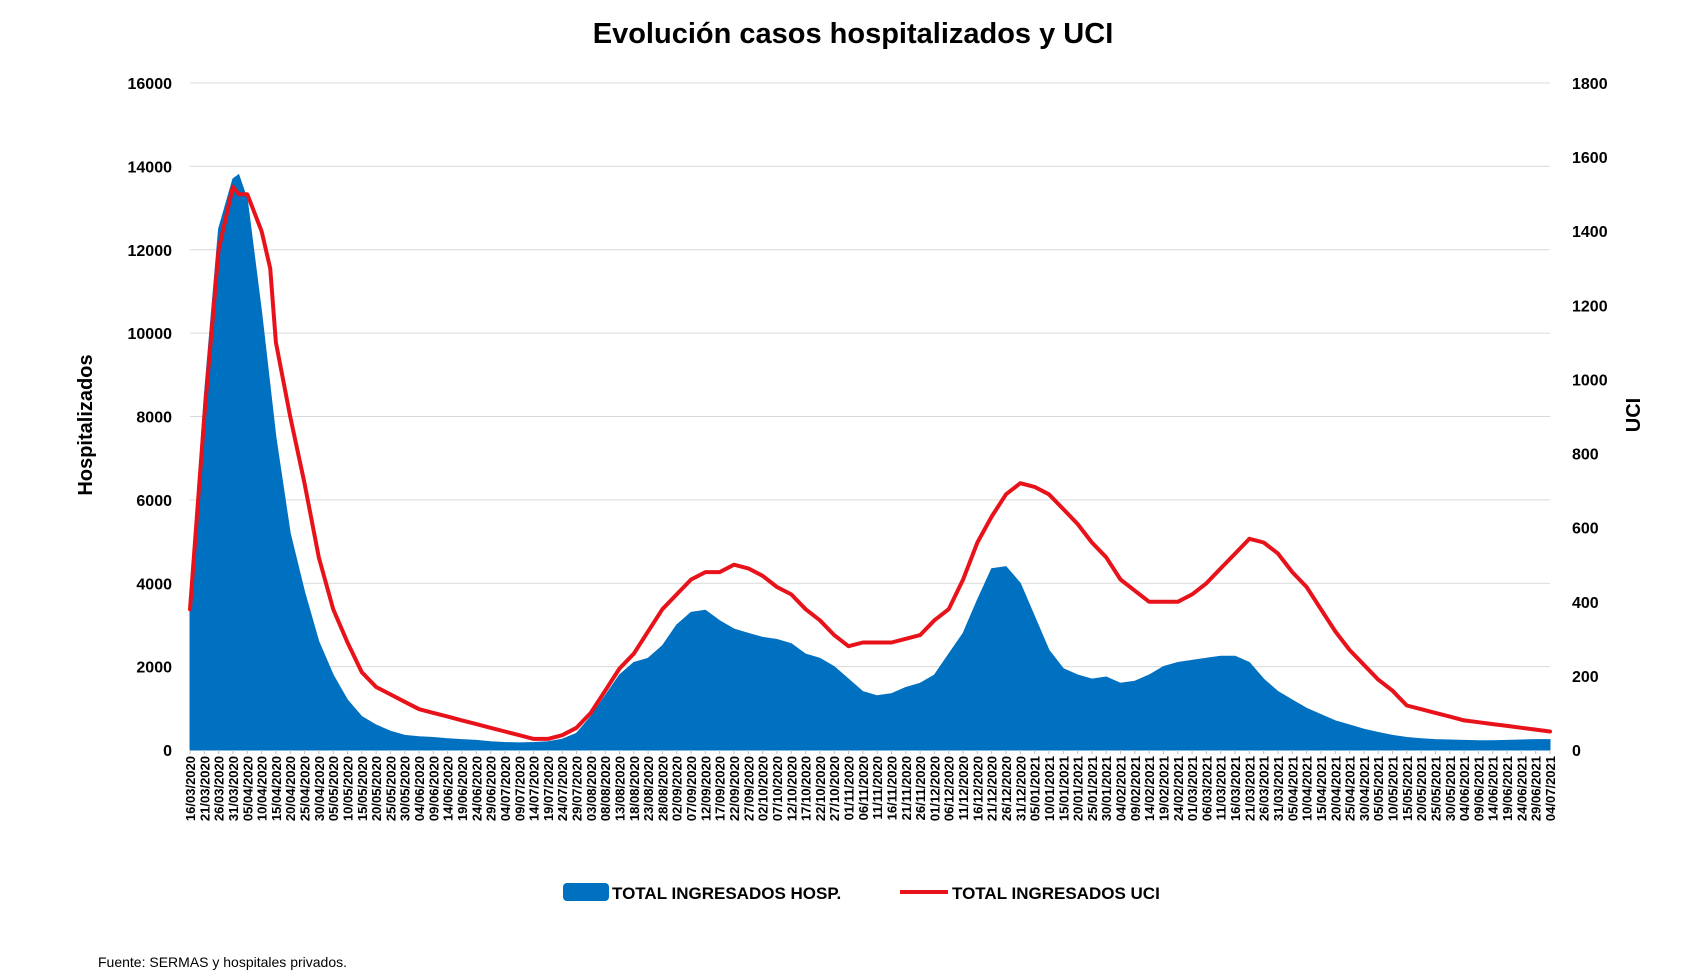 The width and height of the screenshot is (1706, 974). Describe the element at coordinates (405, 788) in the screenshot. I see `x-tick-label: 30/05/2020` at that location.